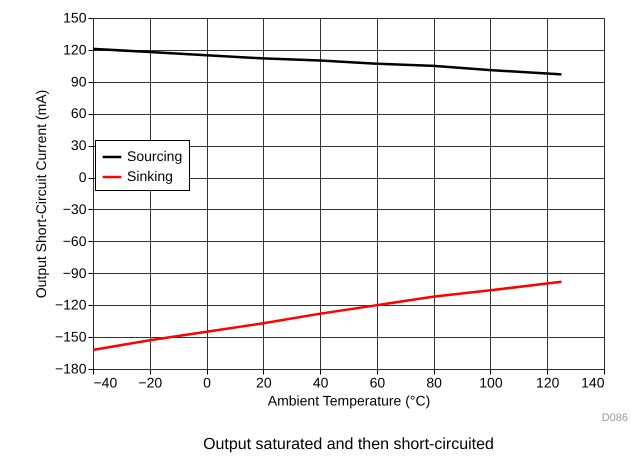 This screenshot has width=631, height=456. Describe the element at coordinates (207, 382) in the screenshot. I see `x-tick-label: 0` at that location.